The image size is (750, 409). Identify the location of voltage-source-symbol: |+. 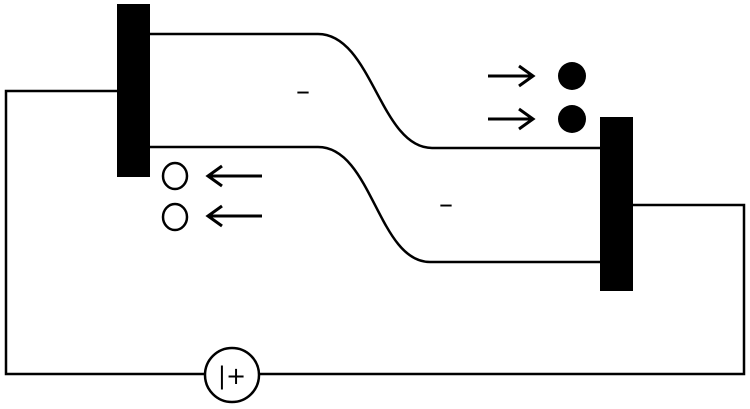
(232, 376).